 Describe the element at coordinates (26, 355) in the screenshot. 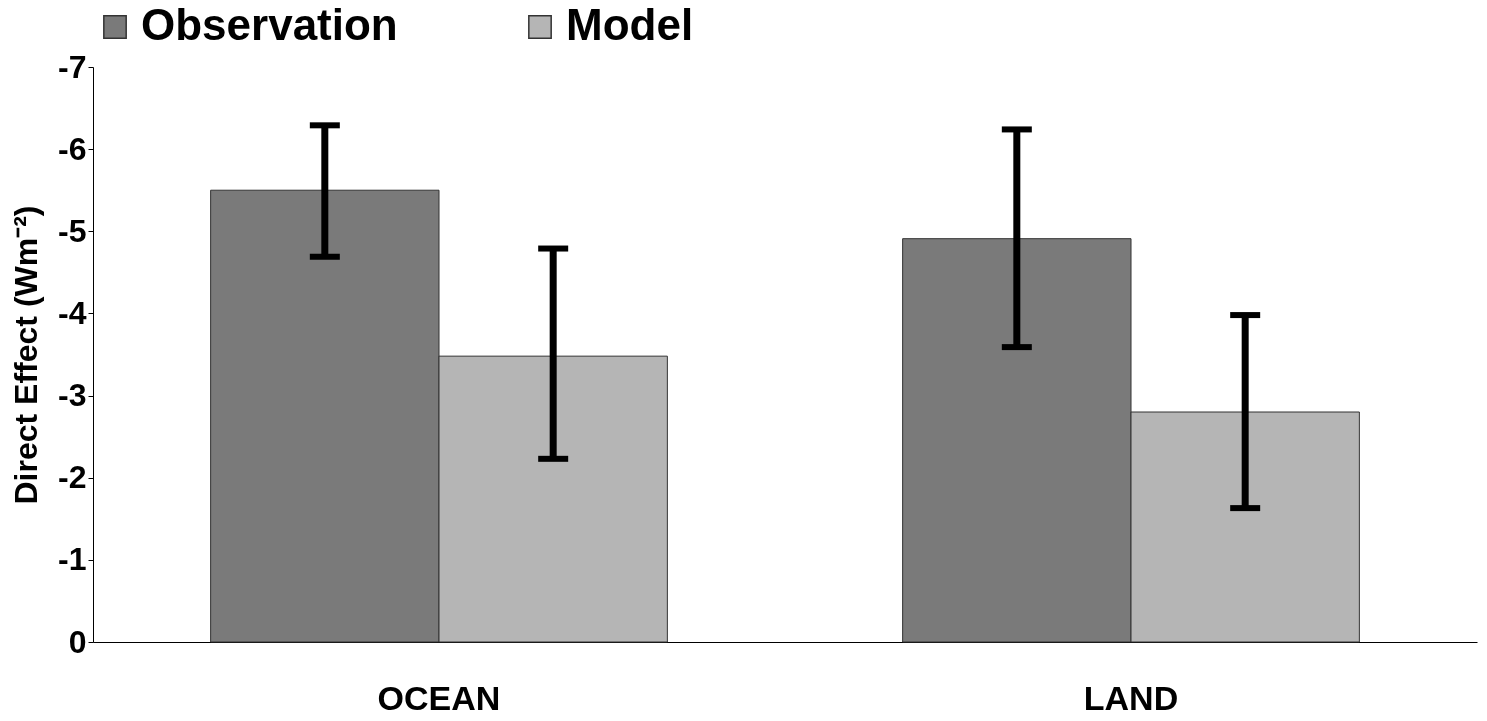

I see `y-axis-title: Direct Effect (Wm⁻²)` at that location.